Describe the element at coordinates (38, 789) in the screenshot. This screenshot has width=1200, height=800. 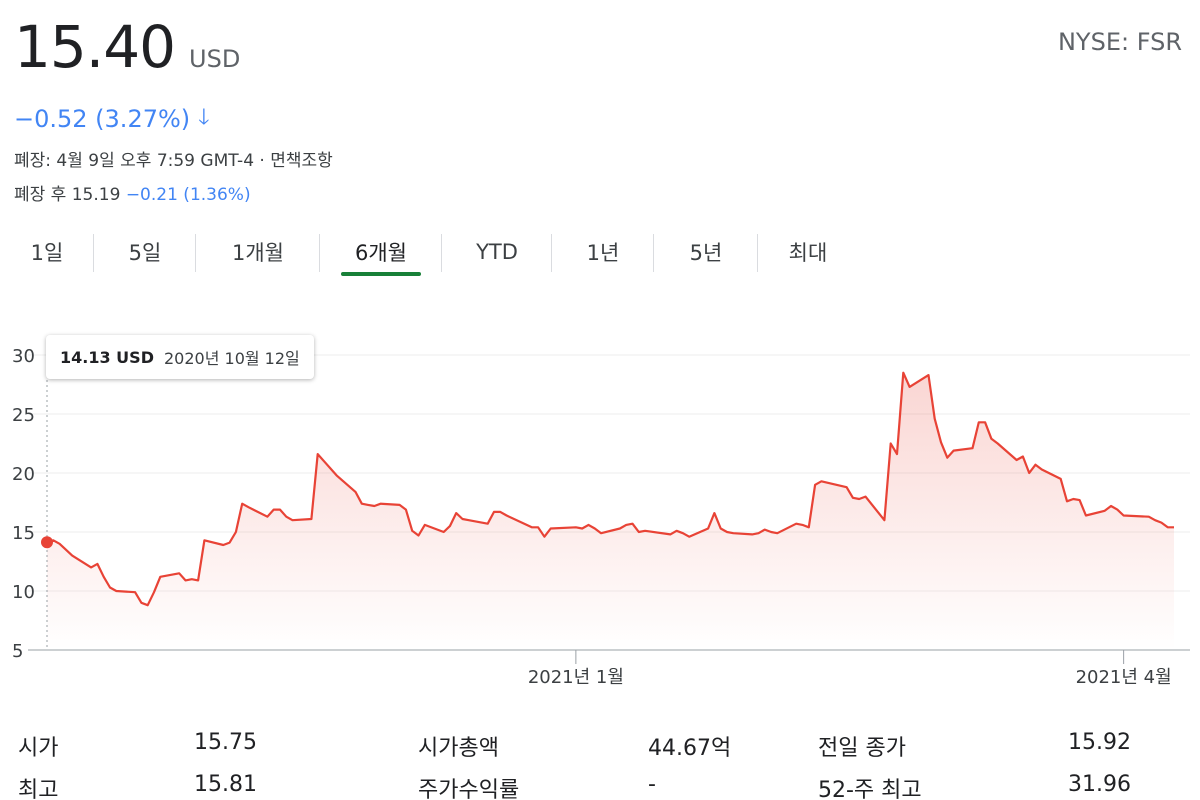
I see `stat-label-high: 최고` at that location.